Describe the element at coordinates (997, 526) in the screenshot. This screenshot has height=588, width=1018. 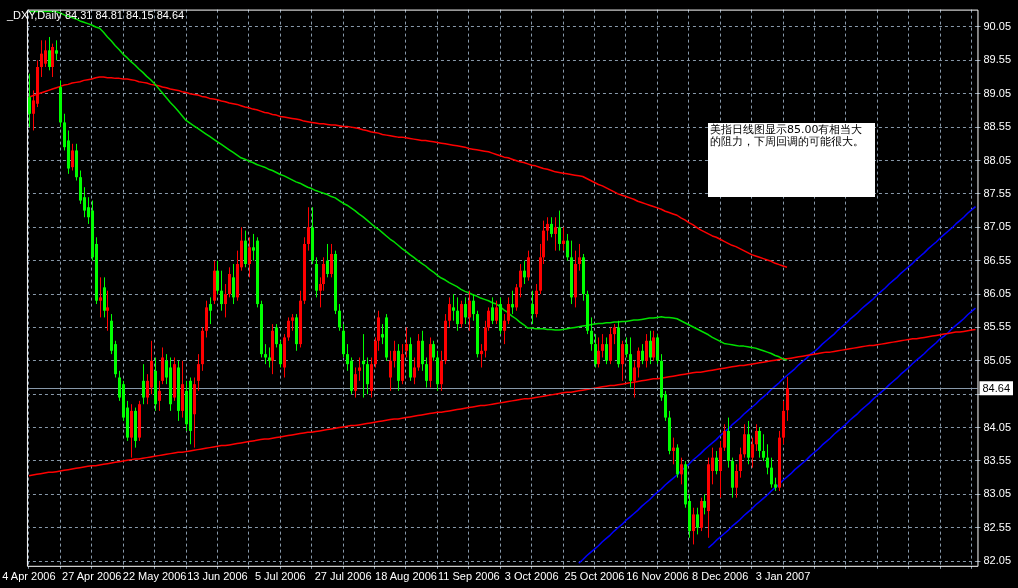
I see `y-tick-label: 82.55` at that location.